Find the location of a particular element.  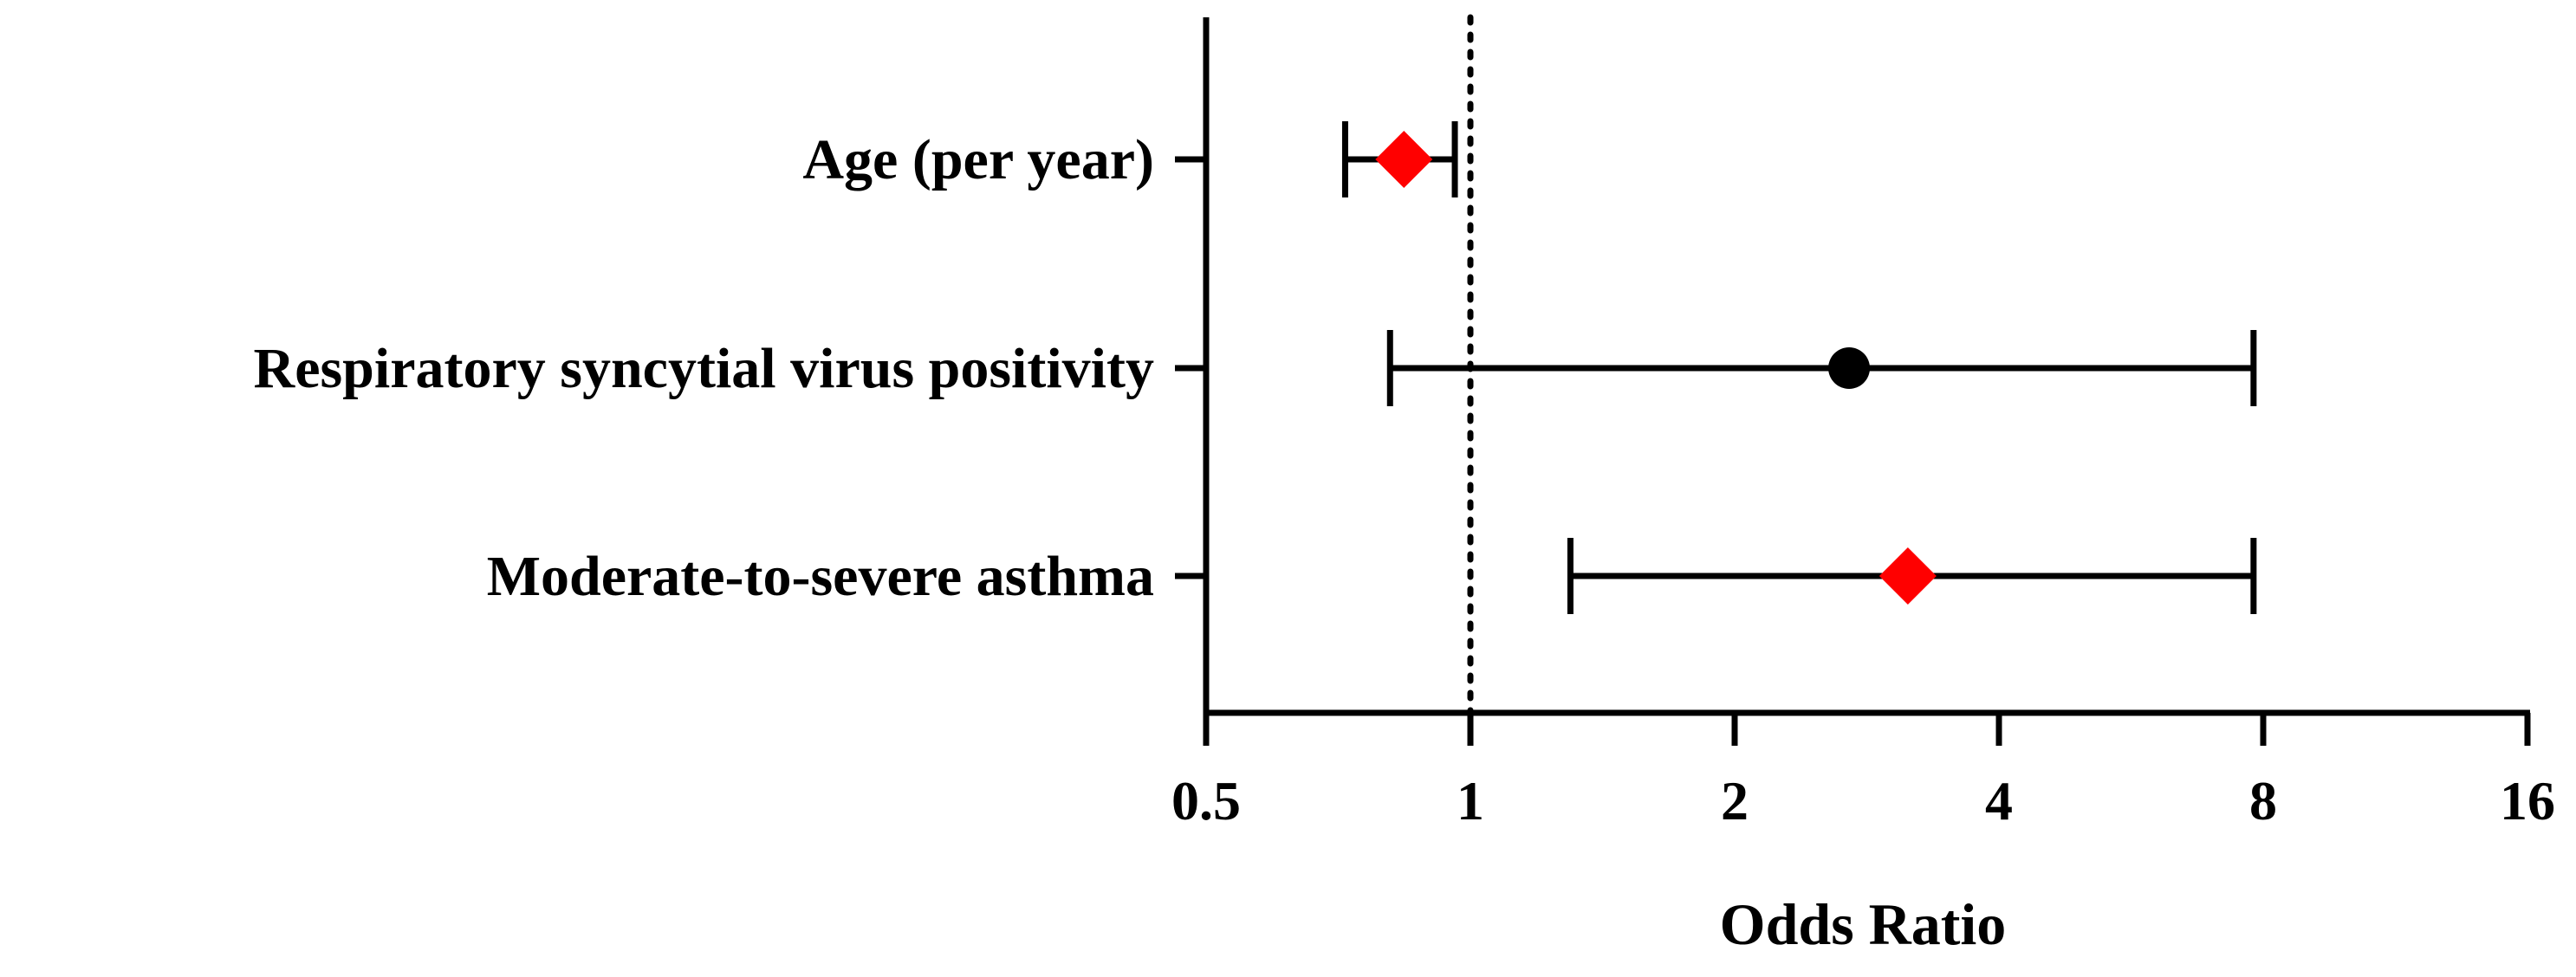

x-tick-label: 8 is located at coordinates (2263, 801).